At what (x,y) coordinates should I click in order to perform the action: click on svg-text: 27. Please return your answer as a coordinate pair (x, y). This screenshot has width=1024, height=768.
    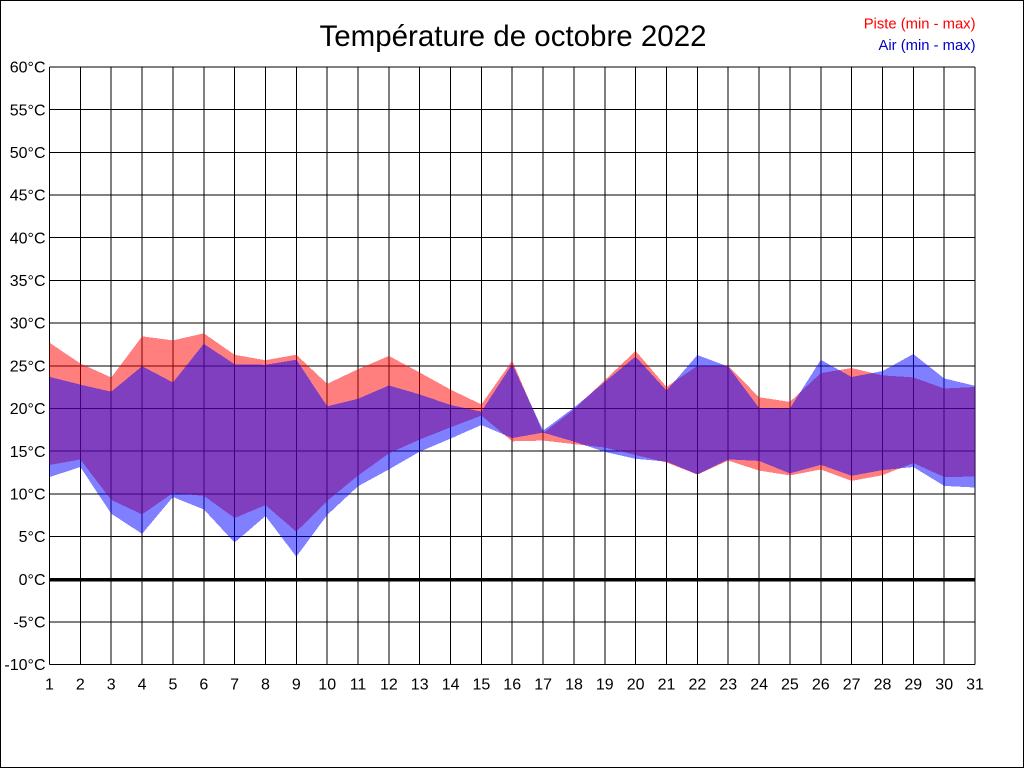
    Looking at the image, I should click on (852, 685).